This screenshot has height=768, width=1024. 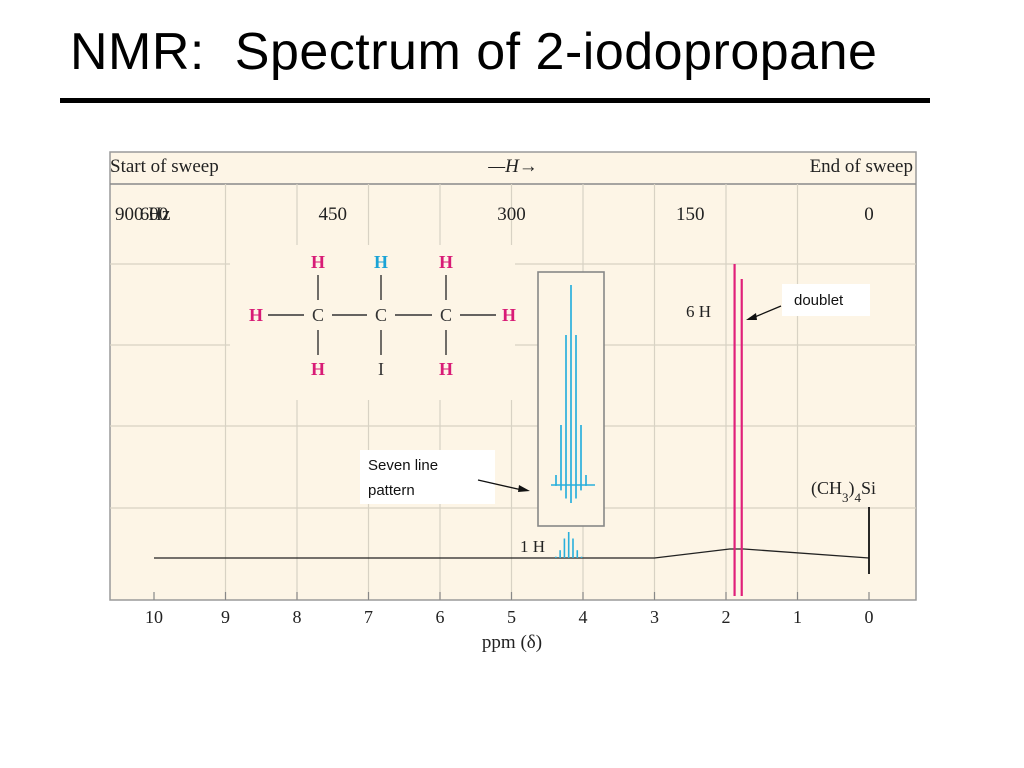 What do you see at coordinates (494, 214) in the screenshot?
I see `hz-tick-labels: 900 Hz7506004503001500` at bounding box center [494, 214].